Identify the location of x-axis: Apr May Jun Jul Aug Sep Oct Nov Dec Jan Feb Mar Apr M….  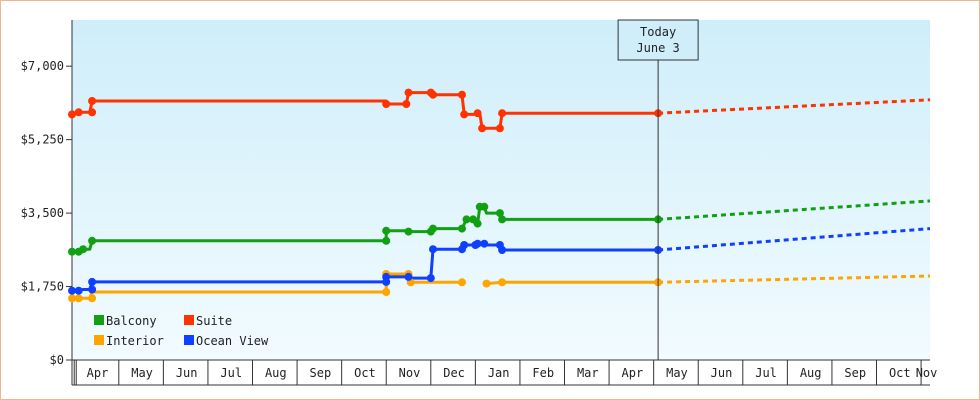
(505, 372).